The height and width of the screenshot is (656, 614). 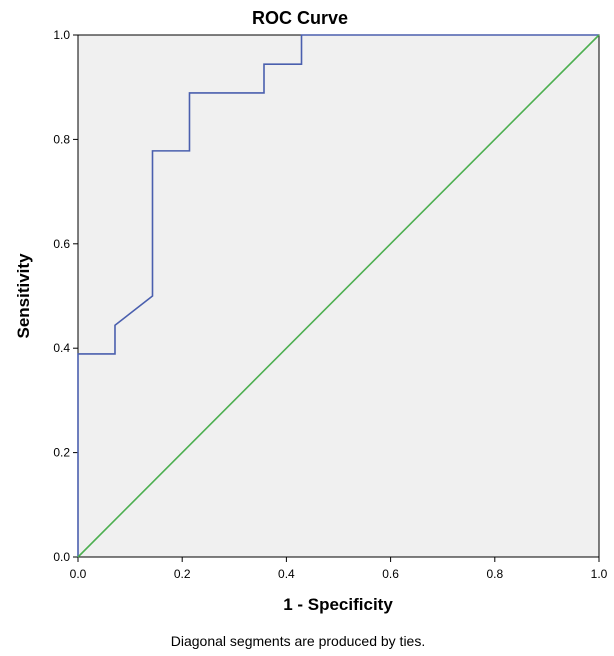 What do you see at coordinates (339, 569) in the screenshot?
I see `x-axis-ticks: 0.0 0.2 0.4 0.6 0.8 1.0` at bounding box center [339, 569].